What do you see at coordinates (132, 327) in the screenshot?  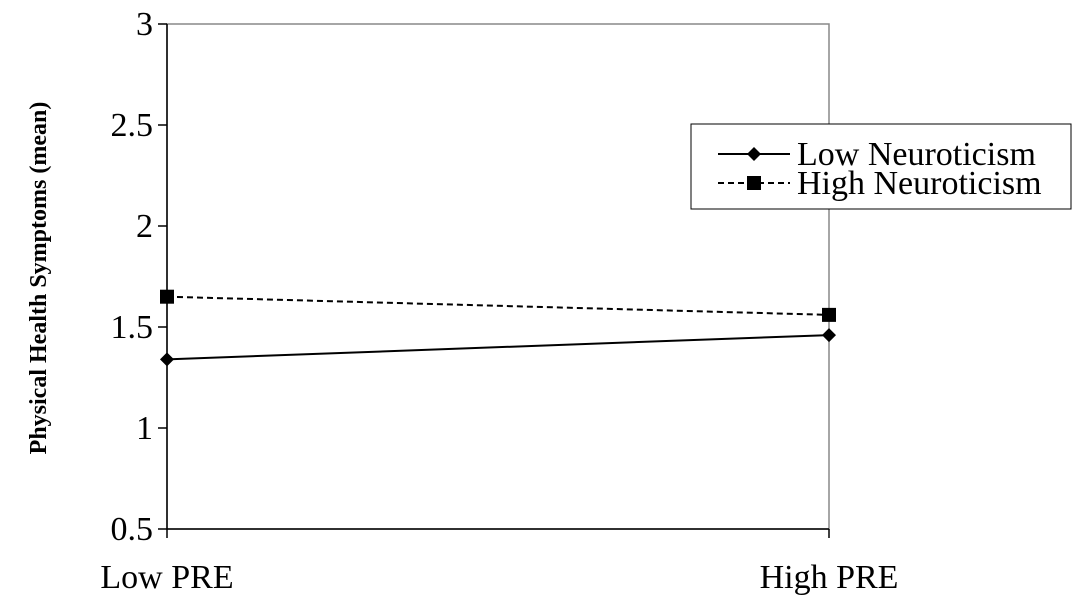 I see `y-tick-label: 1.5` at bounding box center [132, 327].